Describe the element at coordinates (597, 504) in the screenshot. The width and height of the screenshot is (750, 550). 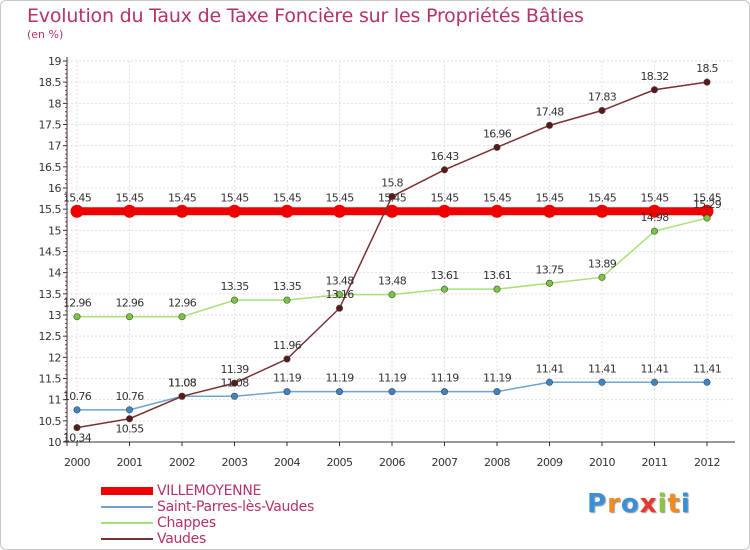
I see `logo-letter: P` at that location.